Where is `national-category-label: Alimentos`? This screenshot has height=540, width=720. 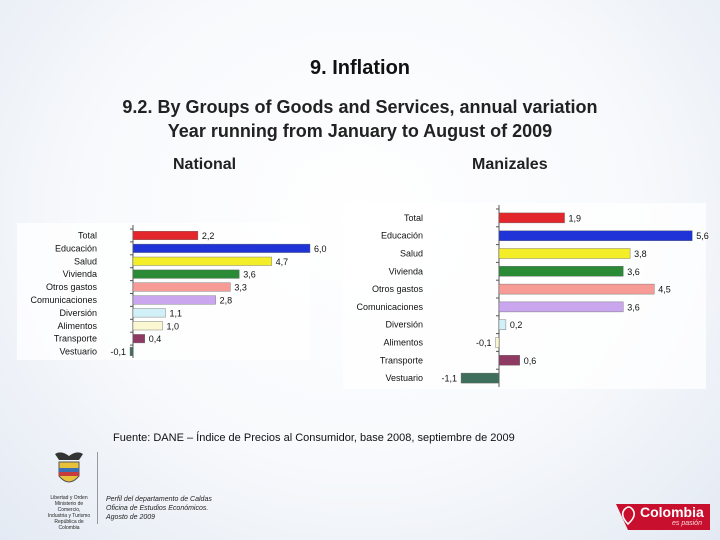
national-category-label: Alimentos is located at coordinates (77, 326).